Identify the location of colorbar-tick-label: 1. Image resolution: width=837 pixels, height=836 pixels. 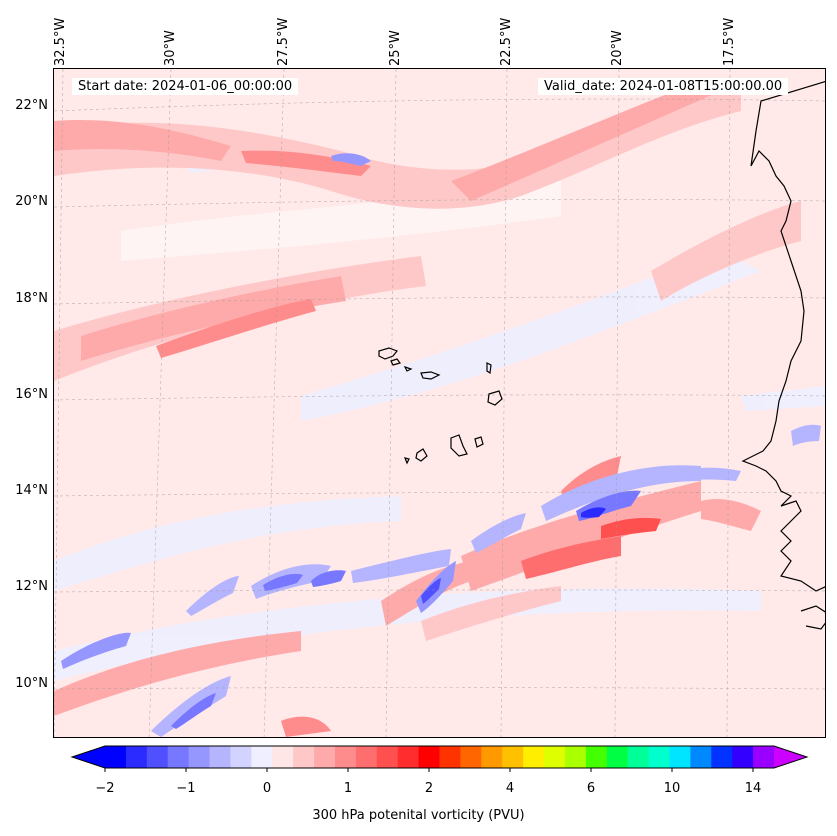
(348, 788).